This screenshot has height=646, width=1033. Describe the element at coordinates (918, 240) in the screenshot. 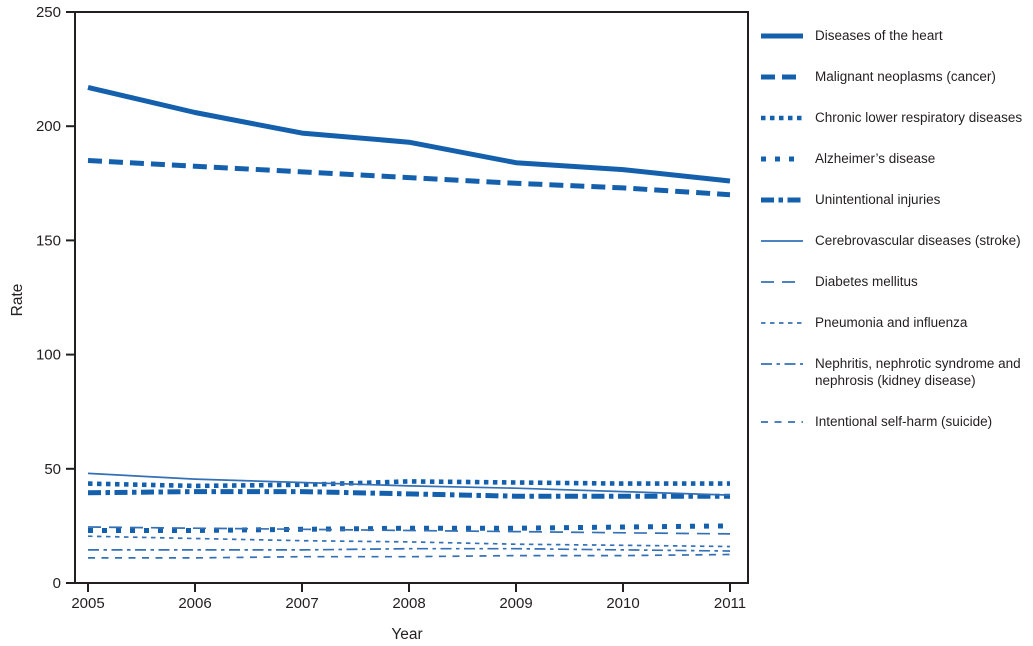

I see `legend-label-stroke: Cerebrovascular diseases (stroke)` at that location.